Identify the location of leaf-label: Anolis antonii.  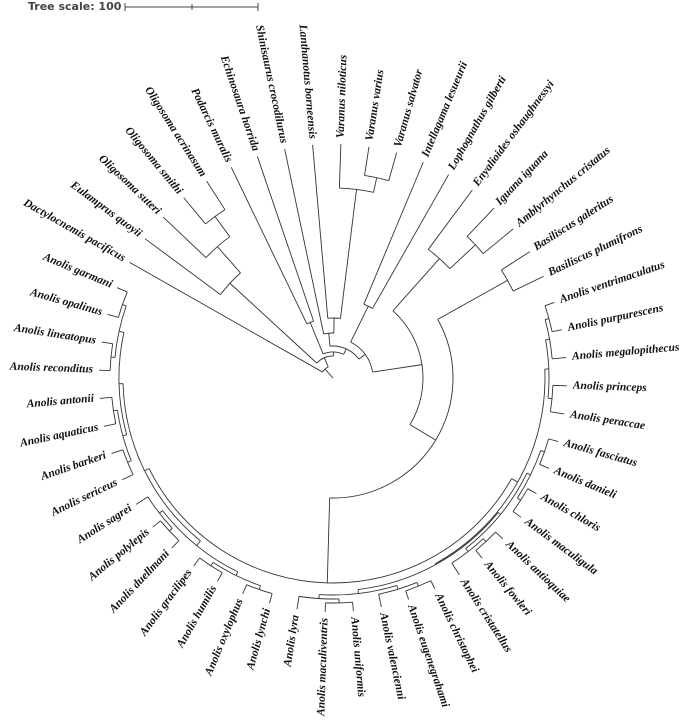
(60, 402).